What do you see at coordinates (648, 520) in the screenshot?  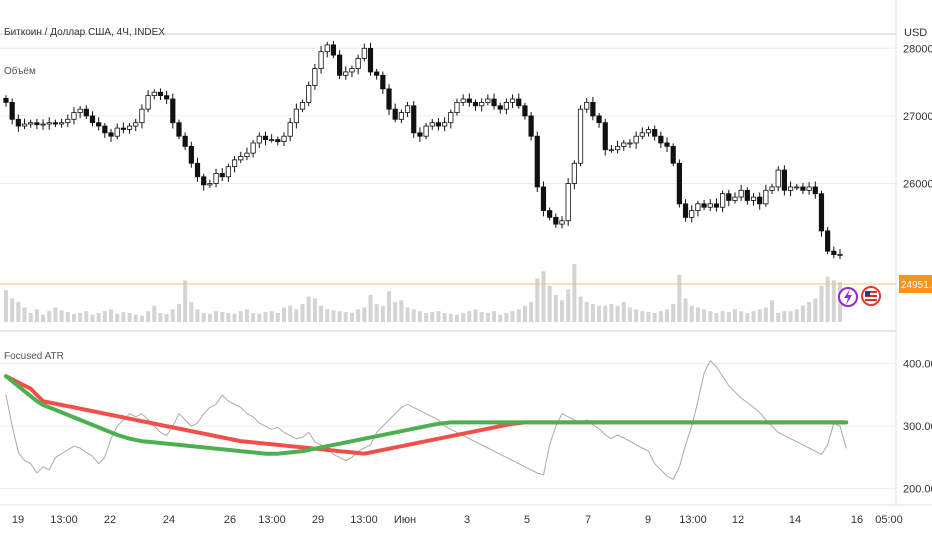 I see `time-tick-label: 9` at bounding box center [648, 520].